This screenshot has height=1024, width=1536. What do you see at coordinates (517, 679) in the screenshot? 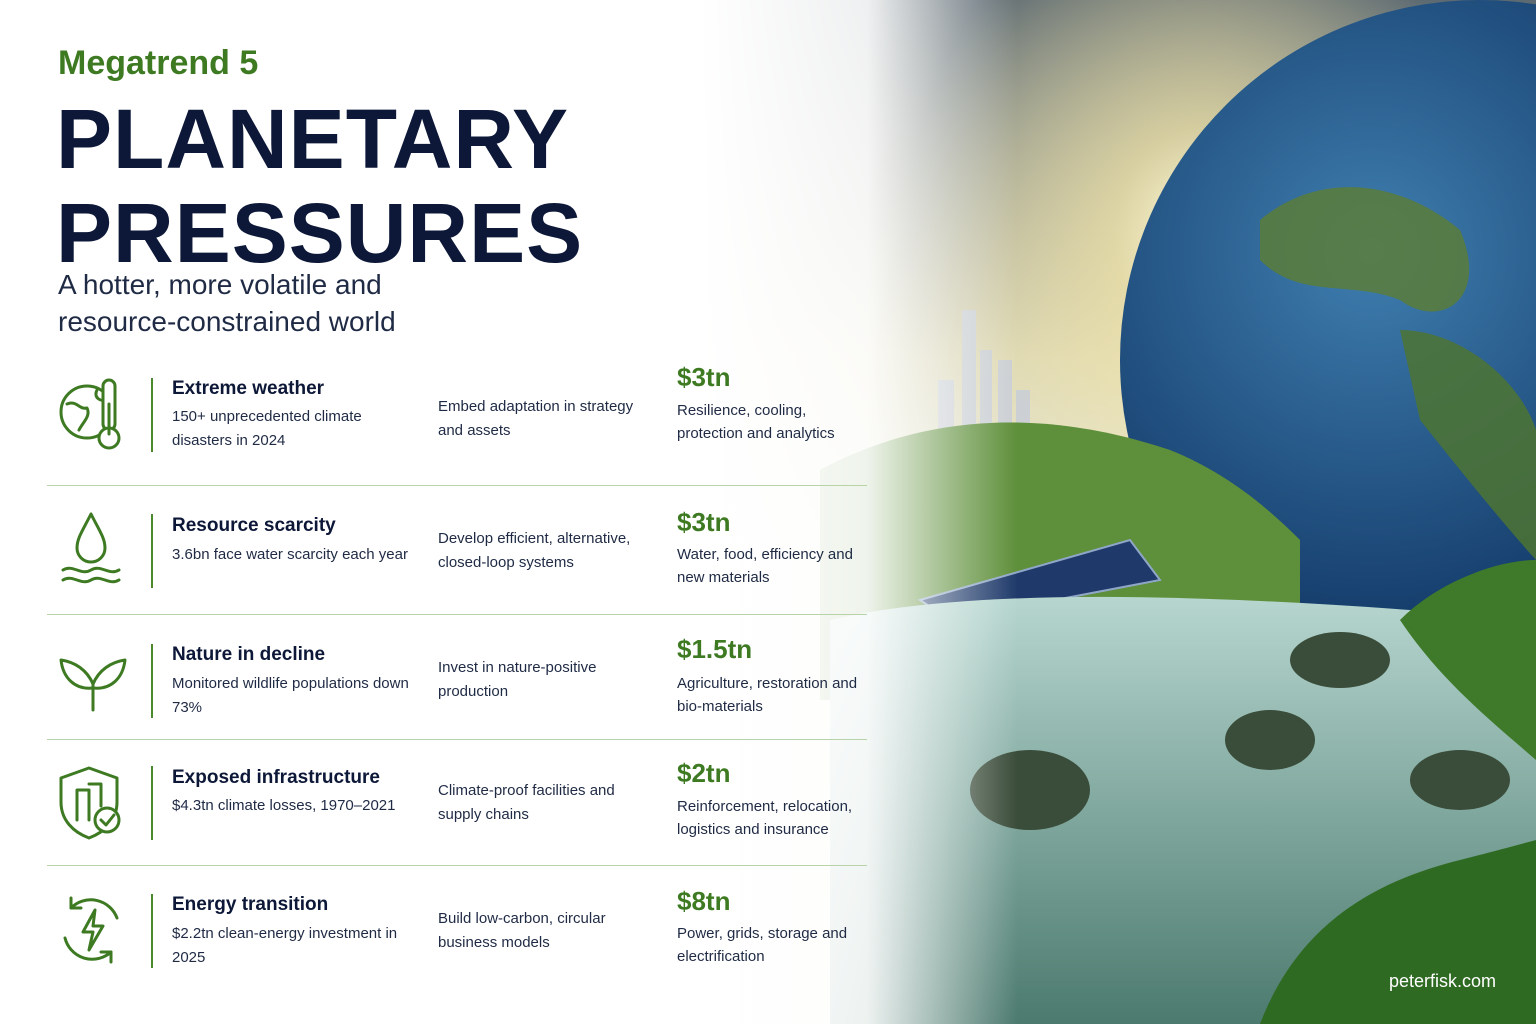
I see `row-action: Invest in nature-positive production` at bounding box center [517, 679].